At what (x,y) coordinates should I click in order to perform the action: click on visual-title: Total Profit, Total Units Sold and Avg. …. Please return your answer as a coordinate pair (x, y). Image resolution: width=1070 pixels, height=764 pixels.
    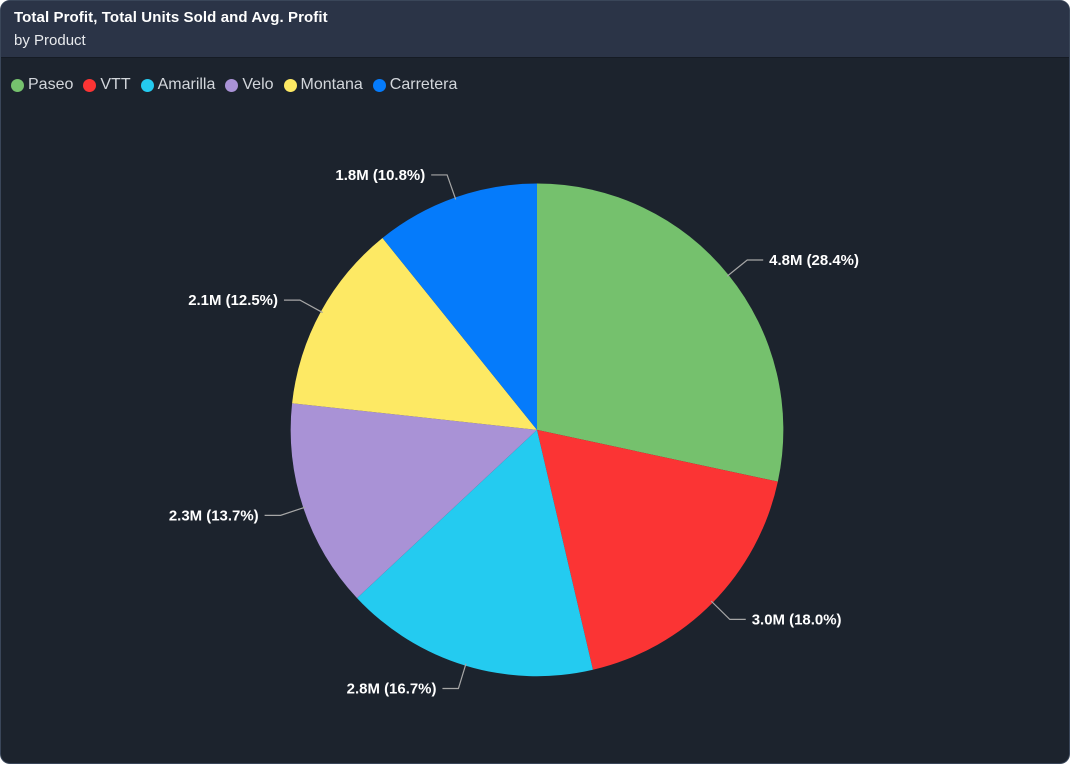
    Looking at the image, I should click on (171, 17).